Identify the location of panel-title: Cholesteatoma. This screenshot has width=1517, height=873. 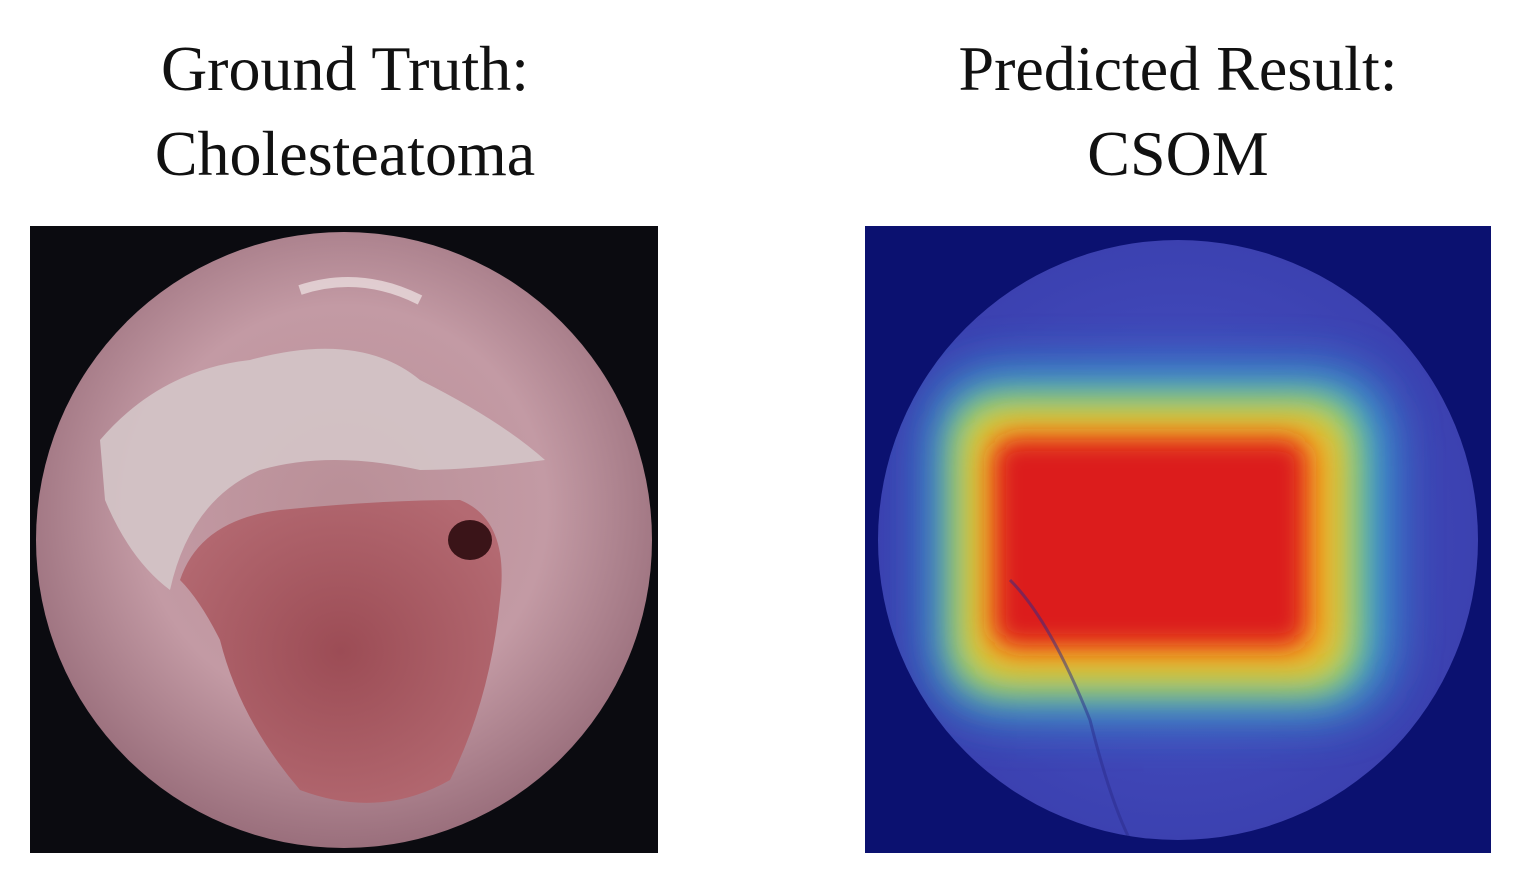
(345, 153).